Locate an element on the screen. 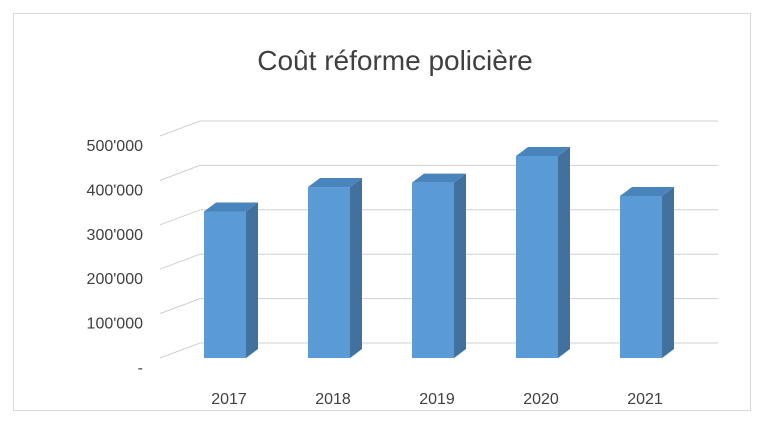 Image resolution: width=764 pixels, height=423 pixels. y-tick-label: 300'000 is located at coordinates (115, 235).